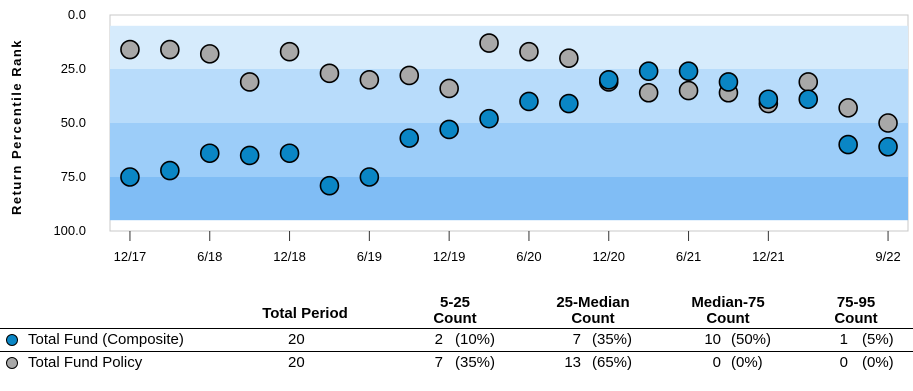 This screenshot has width=913, height=391. What do you see at coordinates (768, 256) in the screenshot?
I see `x-tick-label: 12/21` at bounding box center [768, 256].